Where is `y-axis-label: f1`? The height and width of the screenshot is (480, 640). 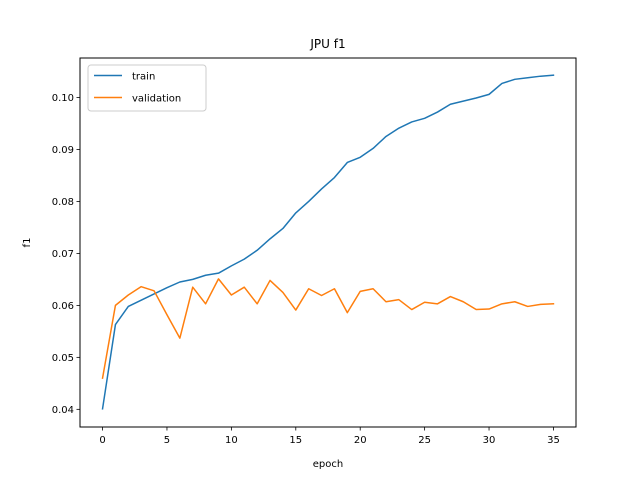 y-axis-label: f1 is located at coordinates (27, 243).